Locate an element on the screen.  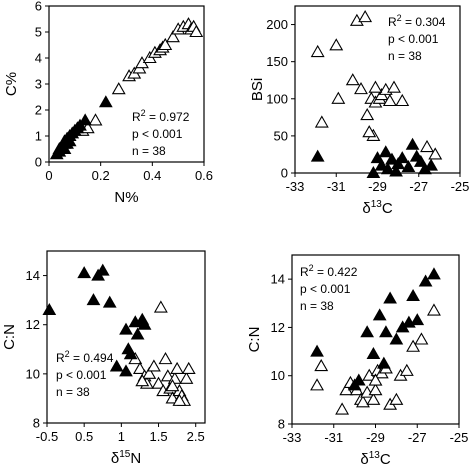
x-axis-label: N% is located at coordinates (126, 197).